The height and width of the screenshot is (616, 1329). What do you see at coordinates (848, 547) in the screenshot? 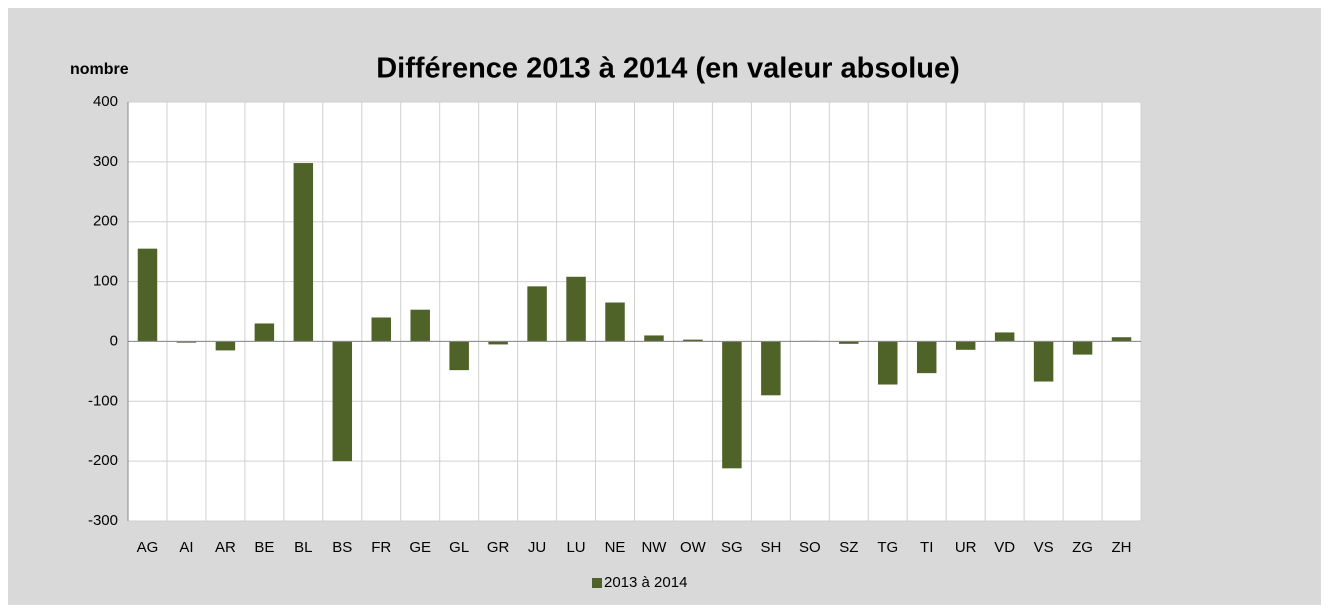
I see `x-tick-label: SZ` at bounding box center [848, 547].